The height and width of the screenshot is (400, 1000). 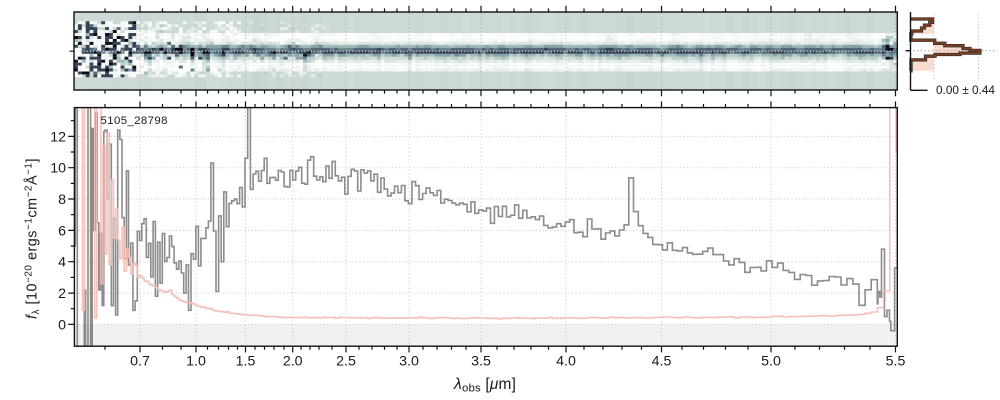 What do you see at coordinates (62, 294) in the screenshot?
I see `svg-text: 2` at bounding box center [62, 294].